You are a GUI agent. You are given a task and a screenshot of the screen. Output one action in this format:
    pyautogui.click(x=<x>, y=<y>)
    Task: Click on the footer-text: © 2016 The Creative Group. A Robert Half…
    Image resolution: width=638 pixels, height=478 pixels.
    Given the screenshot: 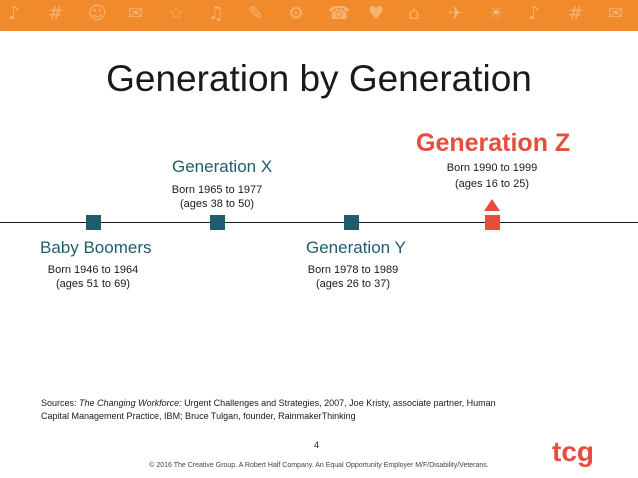 What is the action you would take?
    pyautogui.click(x=319, y=465)
    